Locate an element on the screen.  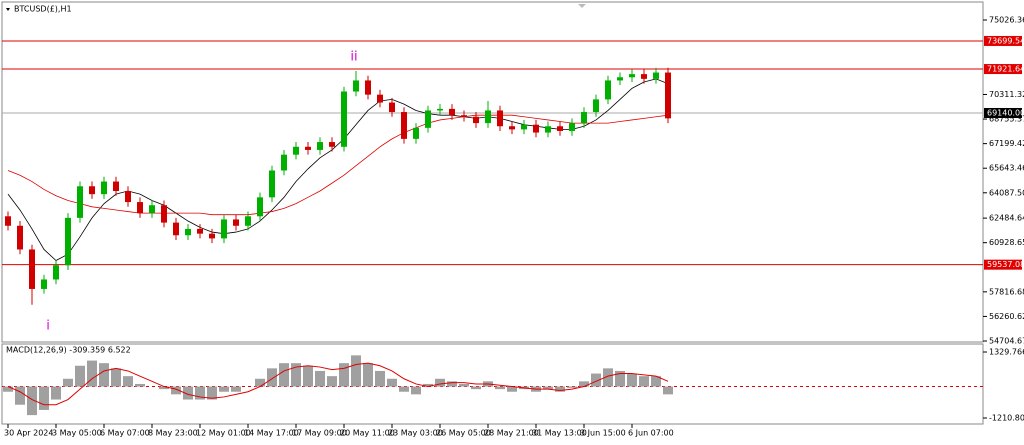
y-tick-label: 65643.46 is located at coordinates (1006, 168).